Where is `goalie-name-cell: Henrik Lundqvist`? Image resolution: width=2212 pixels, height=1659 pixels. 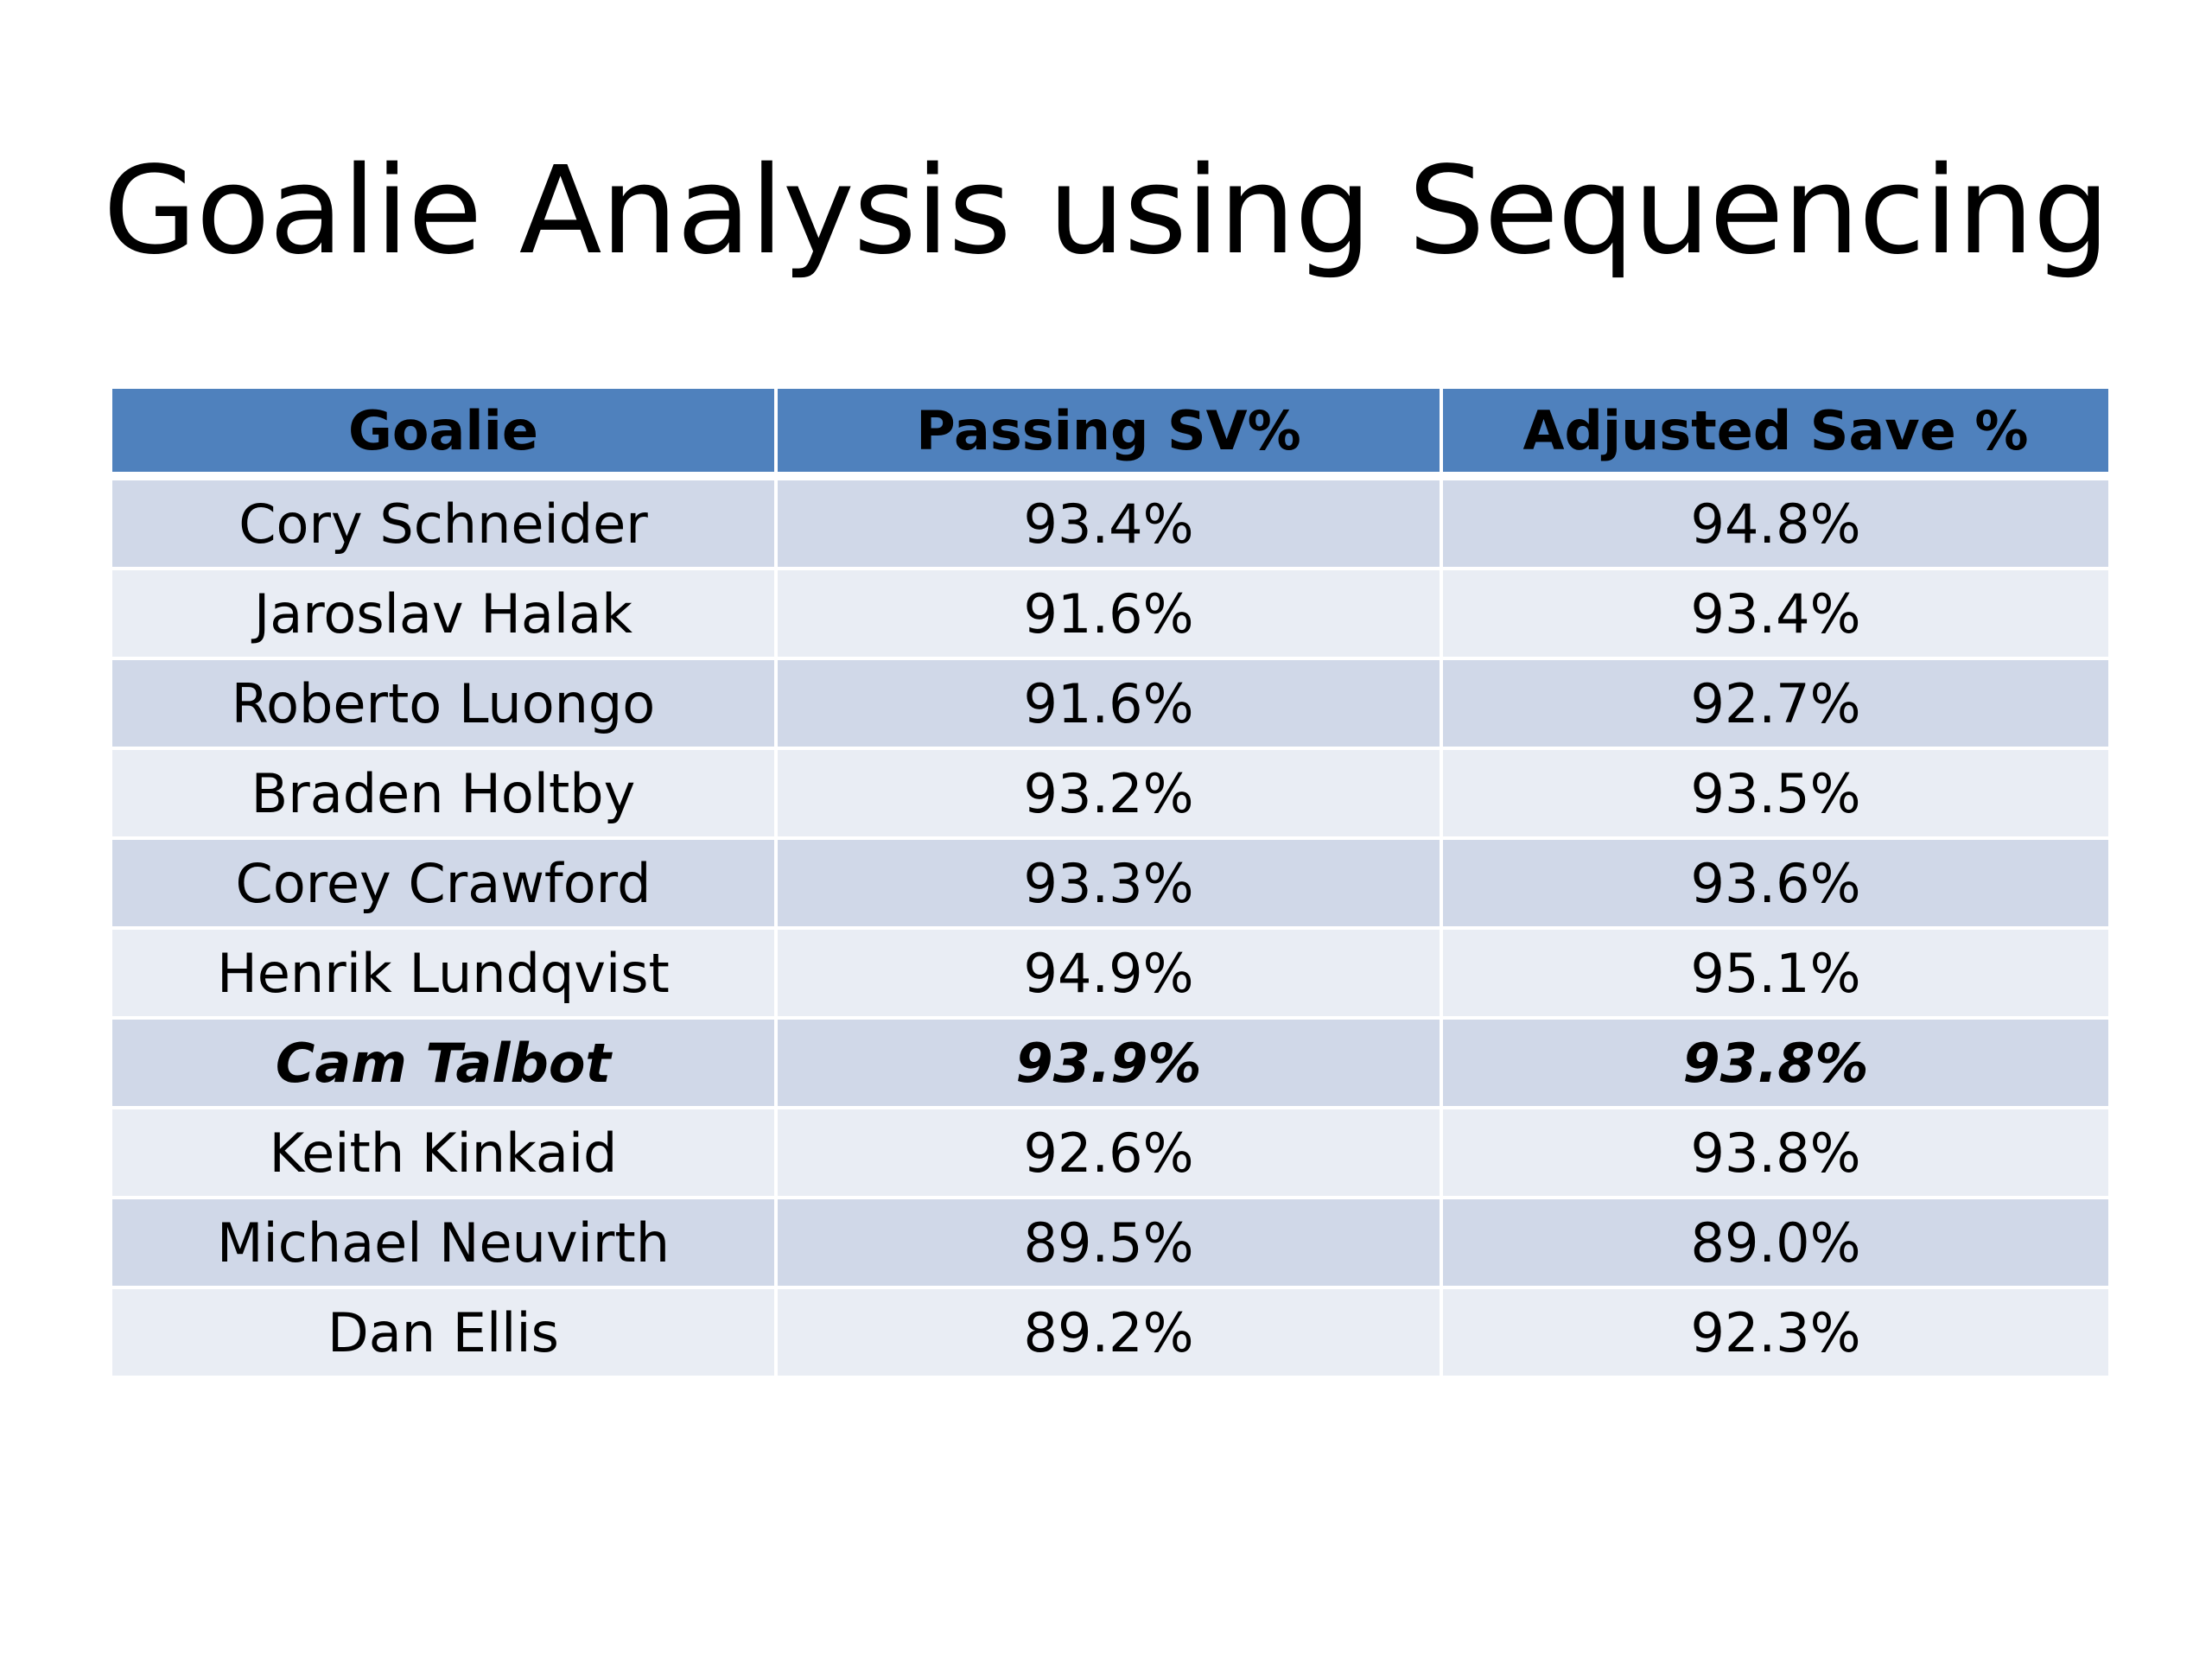
goalie-name-cell: Henrik Lundqvist is located at coordinates (445, 975).